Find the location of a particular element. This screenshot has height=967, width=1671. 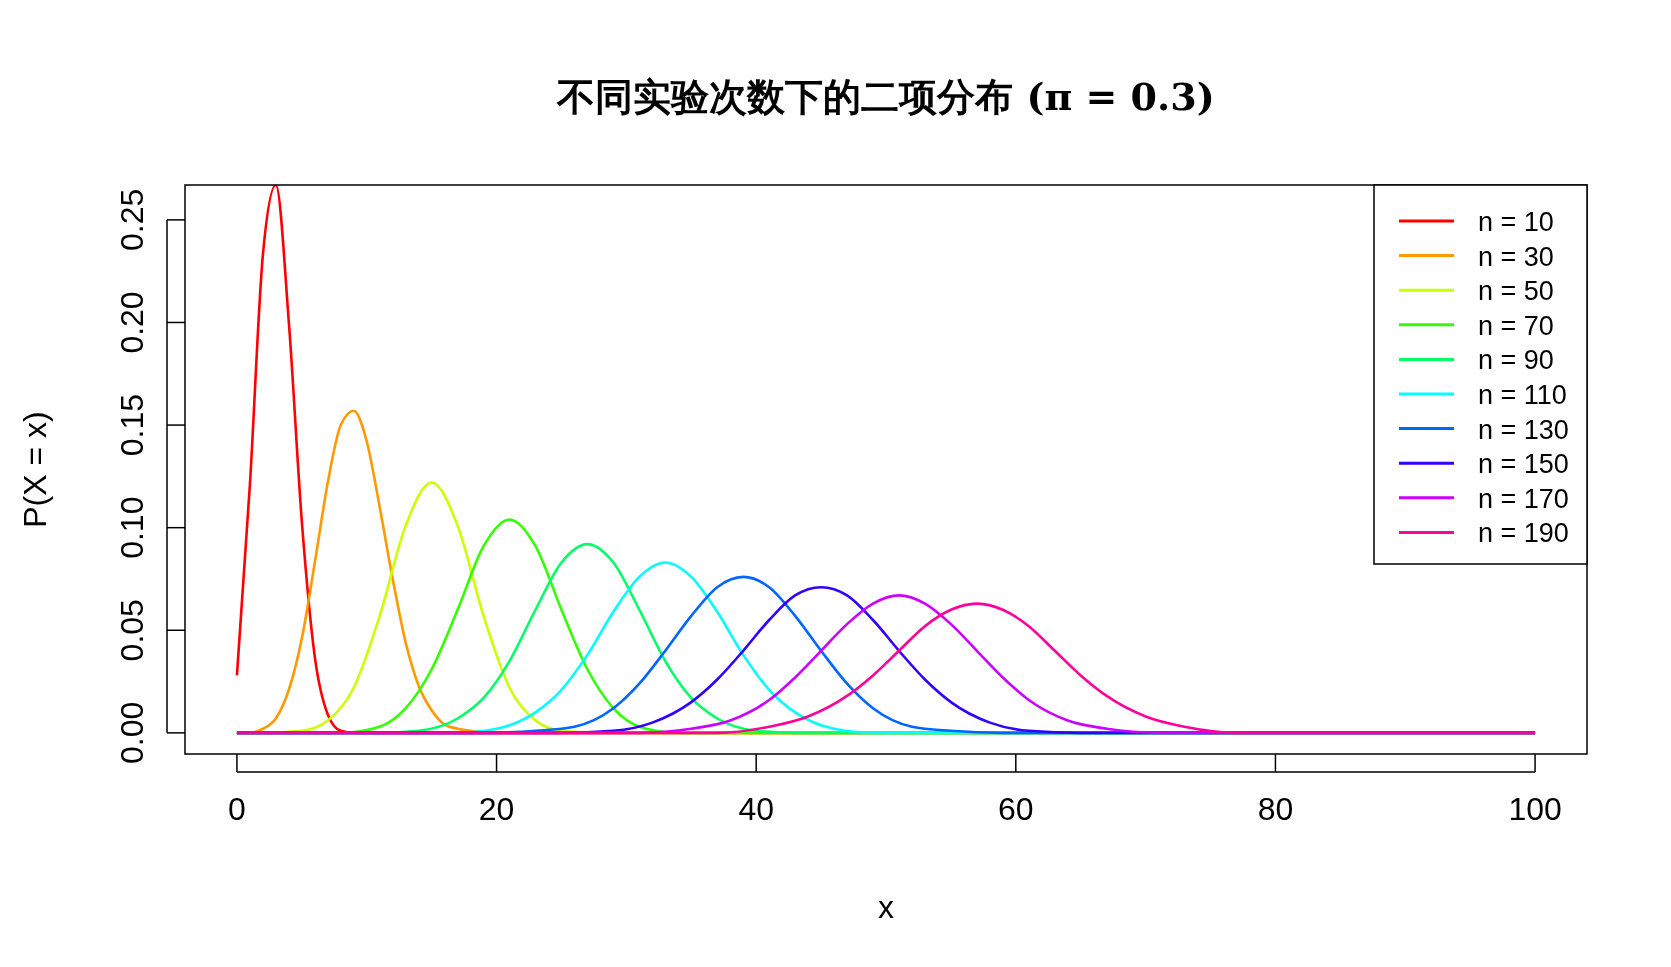

x-tick-label: 20 is located at coordinates (496, 809).